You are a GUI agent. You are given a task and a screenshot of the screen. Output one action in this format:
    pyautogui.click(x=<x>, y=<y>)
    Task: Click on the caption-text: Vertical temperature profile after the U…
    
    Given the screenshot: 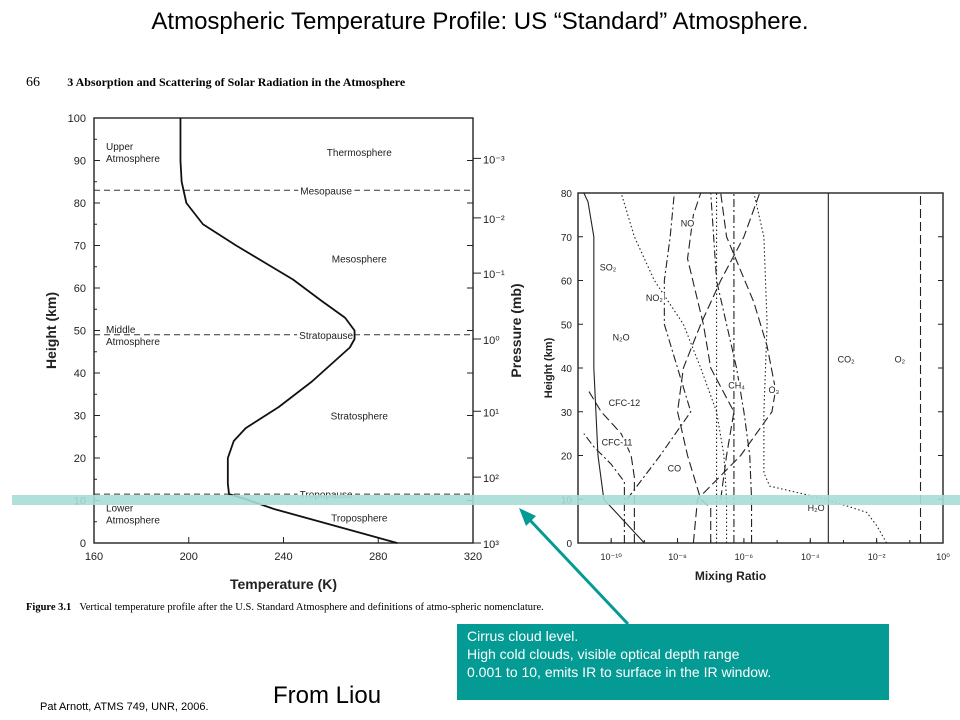 What is the action you would take?
    pyautogui.click(x=311, y=607)
    